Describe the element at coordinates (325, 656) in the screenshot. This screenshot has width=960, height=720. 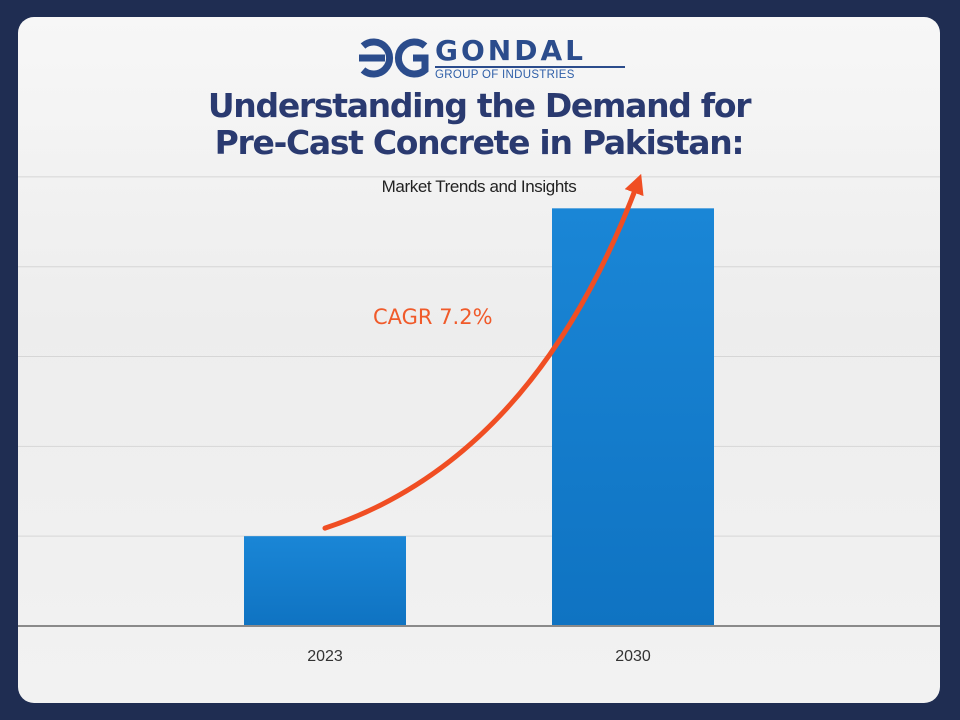
I see `x-tick-label: 2023` at that location.